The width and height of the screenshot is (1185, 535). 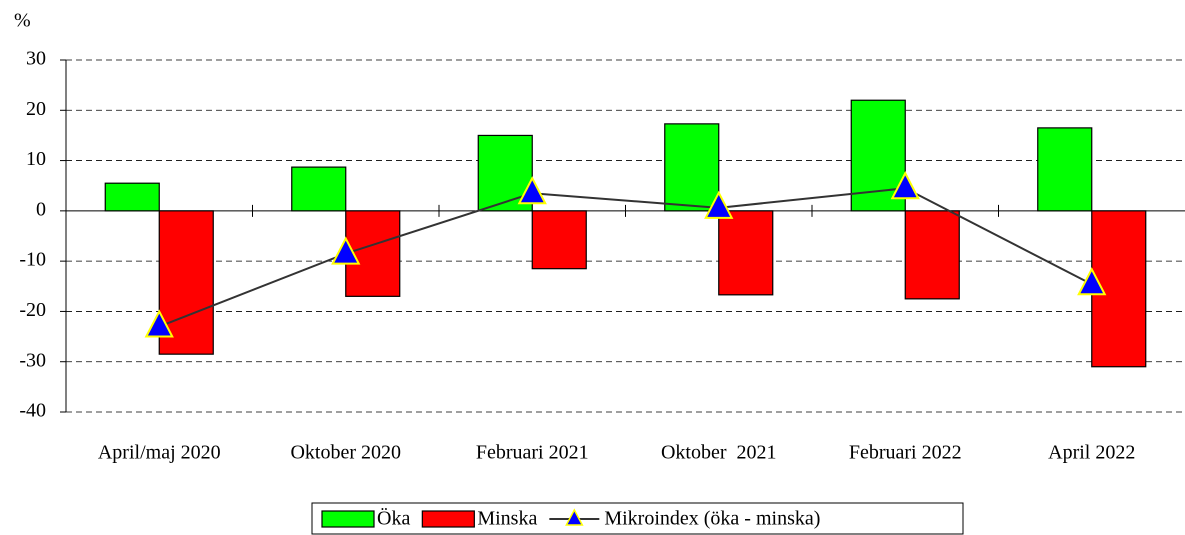 I want to click on y-tick-label: -30, so click(x=32, y=360).